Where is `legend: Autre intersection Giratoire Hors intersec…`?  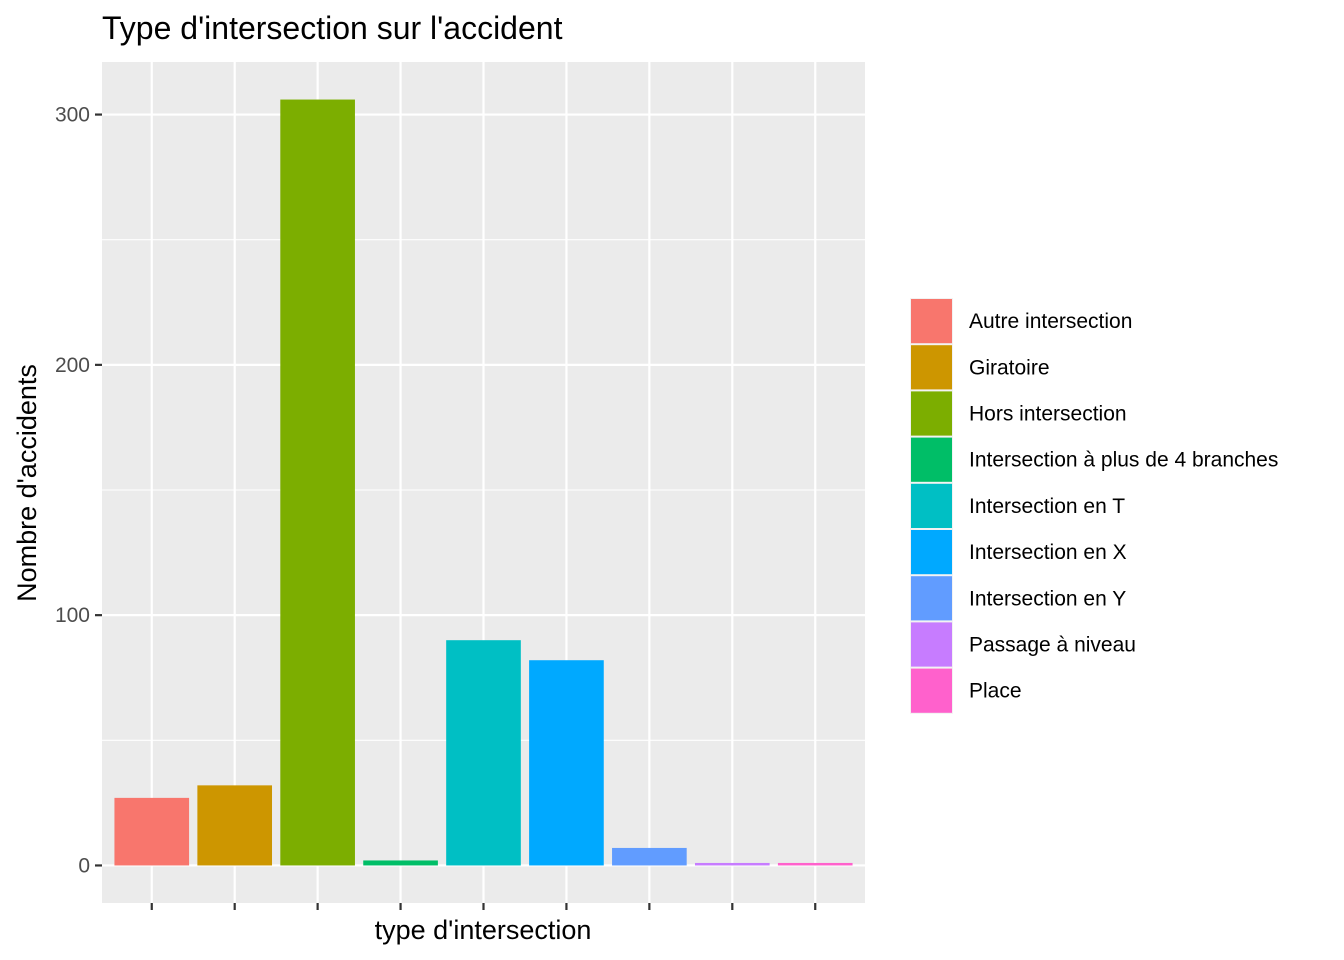 legend: Autre intersection Giratoire Hors intersec… is located at coordinates (1094, 506).